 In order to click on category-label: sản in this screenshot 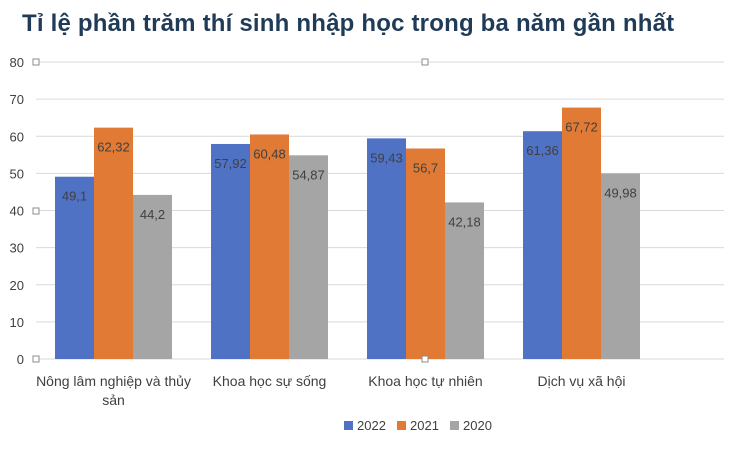, I will do `click(113, 400)`.